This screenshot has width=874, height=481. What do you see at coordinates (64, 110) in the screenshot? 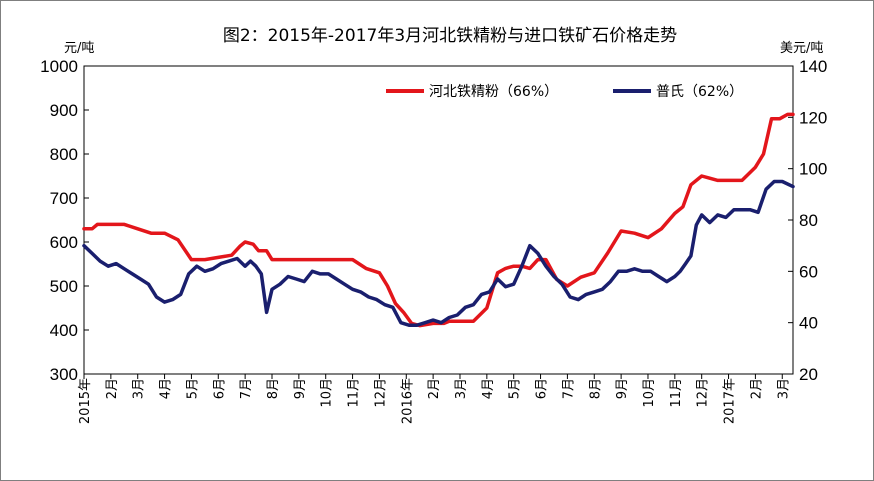
I see `left-tick-label: 900` at bounding box center [64, 110].